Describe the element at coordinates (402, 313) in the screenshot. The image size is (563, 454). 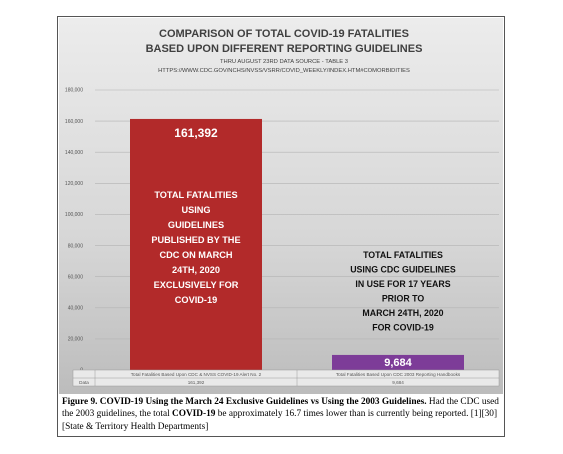
I see `bar-2-annotation-line: MARCH 24TH, 2020` at that location.